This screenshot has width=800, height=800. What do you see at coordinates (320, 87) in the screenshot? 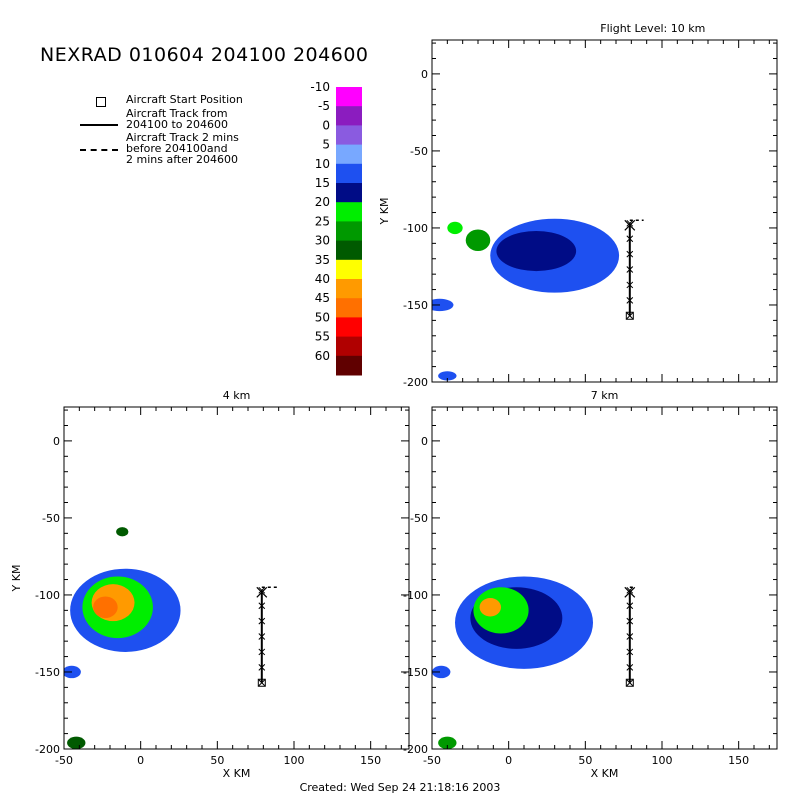
I see `colorbar-level-label: -10` at bounding box center [320, 87].